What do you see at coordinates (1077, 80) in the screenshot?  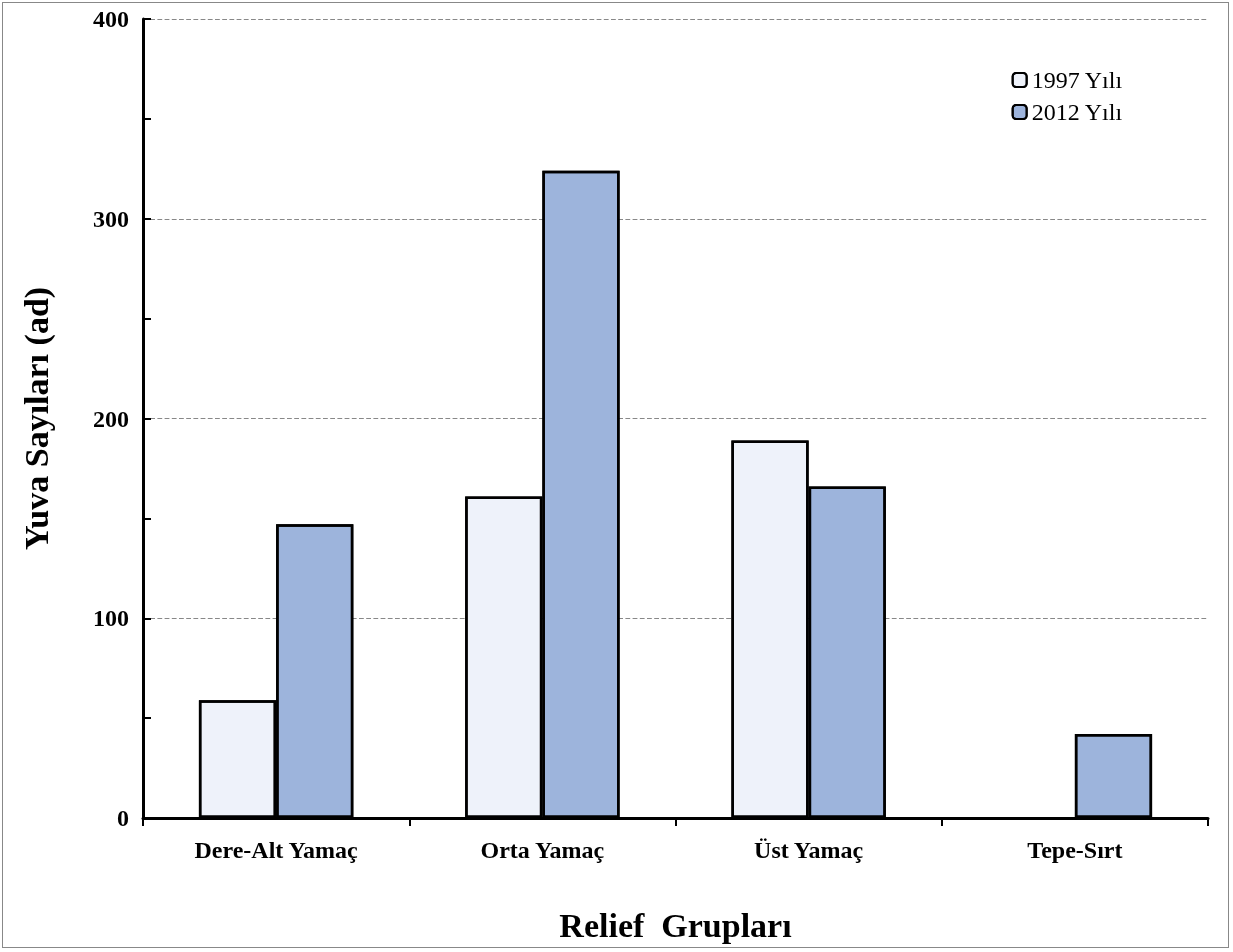 I see `legend-label: 1997 Yılı` at bounding box center [1077, 80].